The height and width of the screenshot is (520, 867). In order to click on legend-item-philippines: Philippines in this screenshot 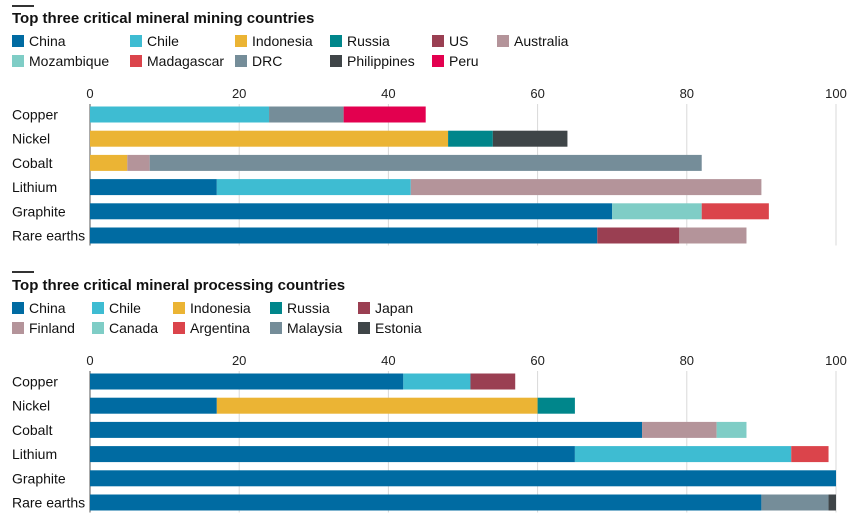, I will do `click(372, 61)`.